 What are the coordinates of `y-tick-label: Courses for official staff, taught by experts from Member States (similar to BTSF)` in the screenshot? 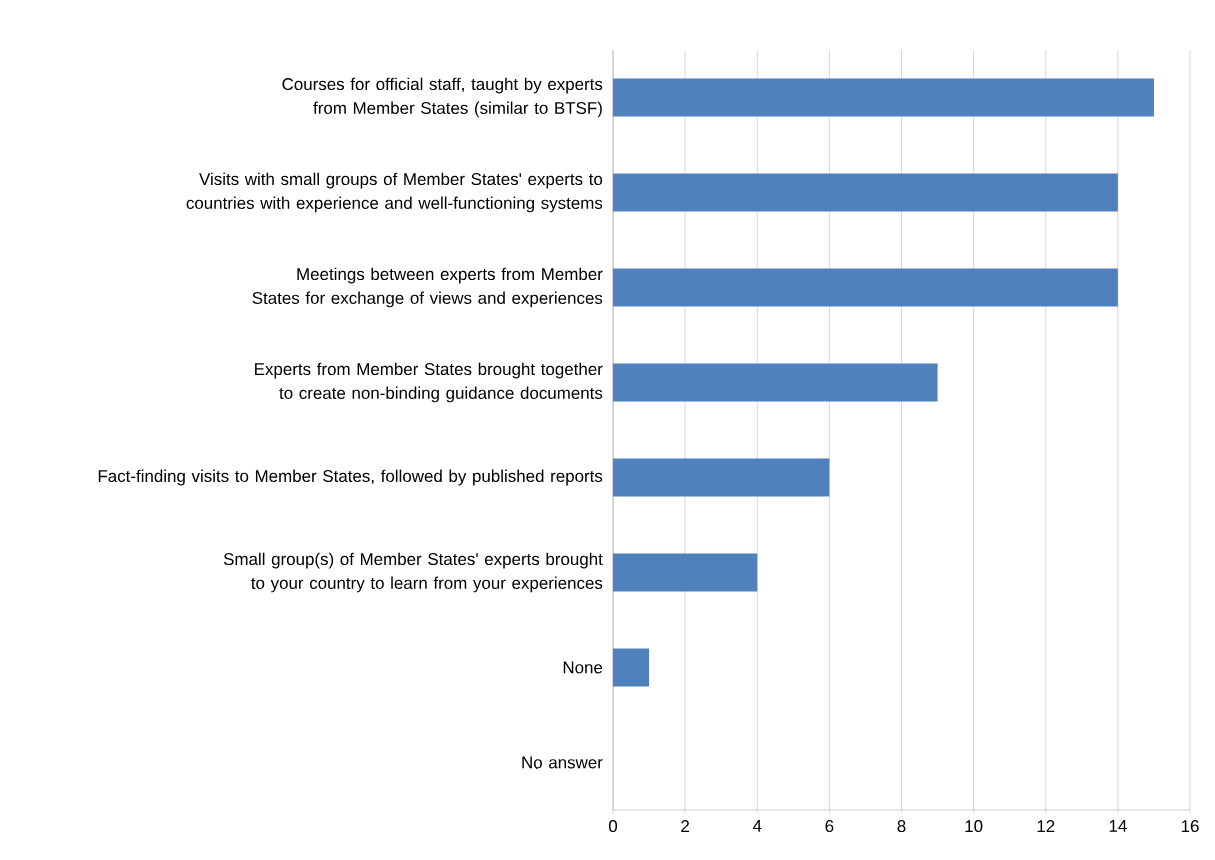 It's located at (442, 97).